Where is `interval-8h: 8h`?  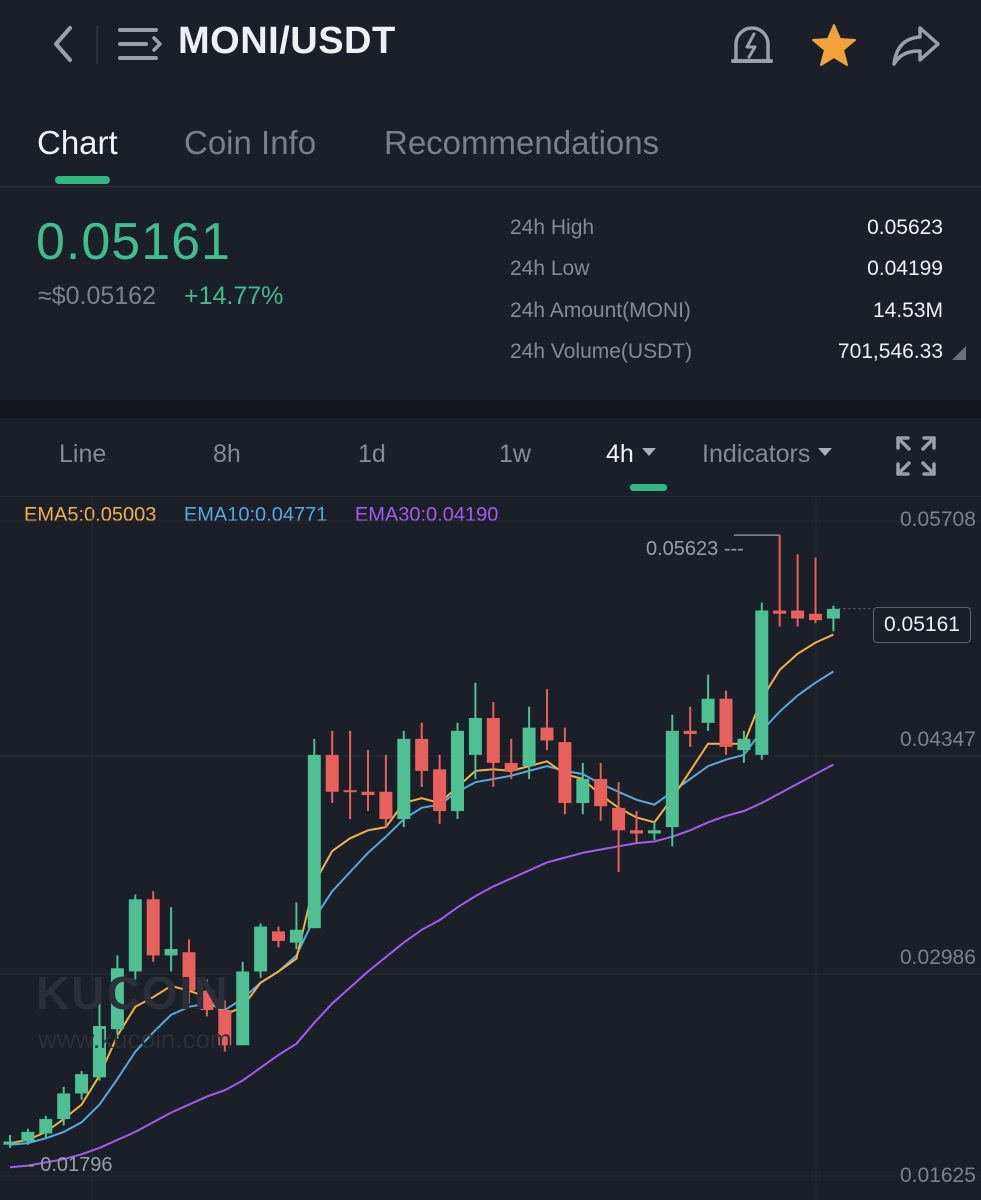
interval-8h: 8h is located at coordinates (227, 454).